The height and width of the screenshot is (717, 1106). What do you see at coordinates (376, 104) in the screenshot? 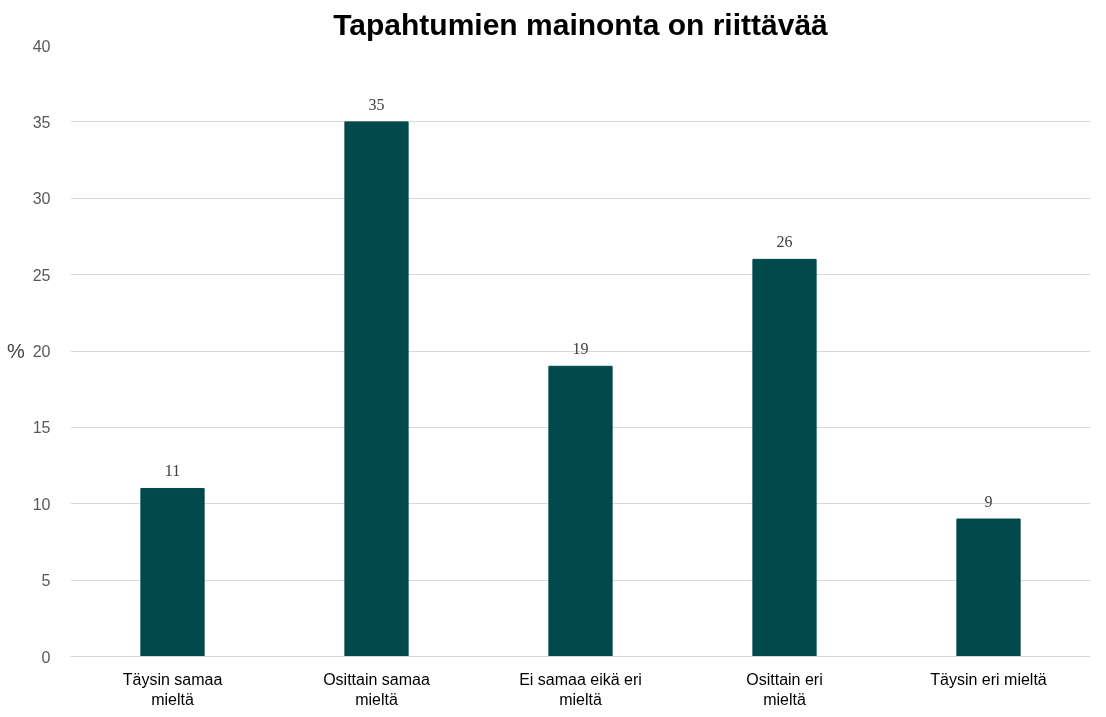
I see `data-label: 35` at bounding box center [376, 104].